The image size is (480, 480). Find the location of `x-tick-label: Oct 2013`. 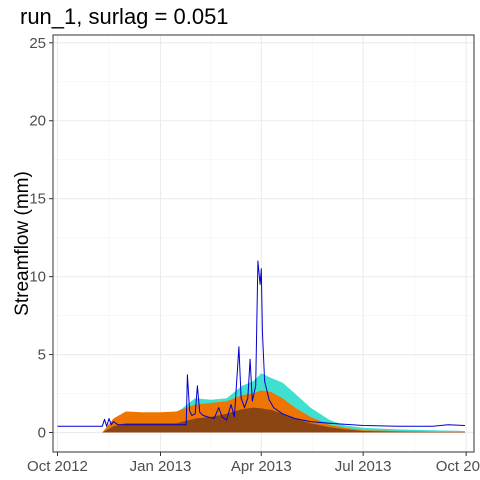

x-tick-label: Oct 2013 is located at coordinates (458, 466).